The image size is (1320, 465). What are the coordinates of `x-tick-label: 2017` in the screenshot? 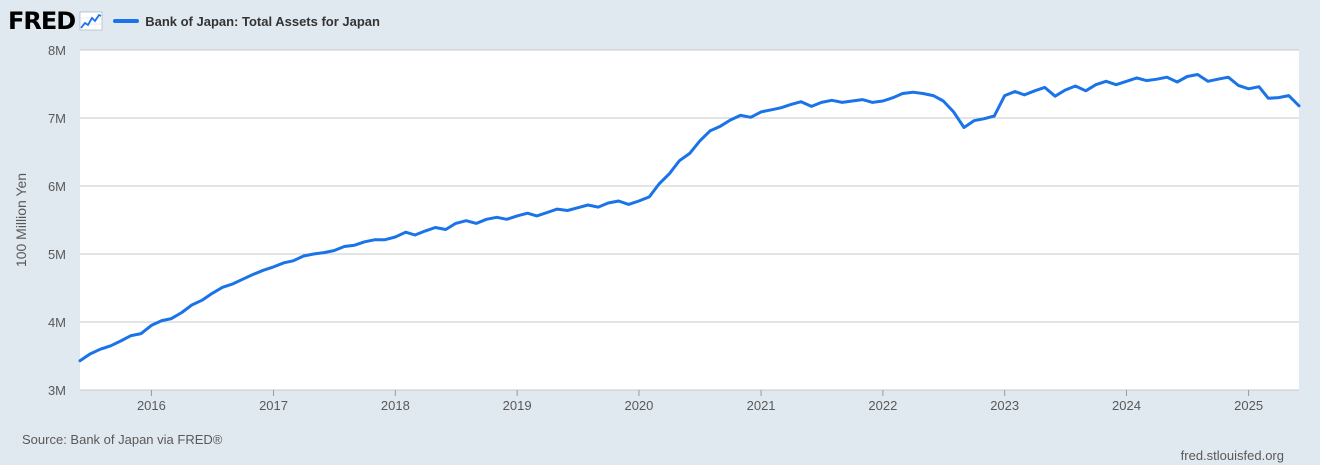 It's located at (273, 405).